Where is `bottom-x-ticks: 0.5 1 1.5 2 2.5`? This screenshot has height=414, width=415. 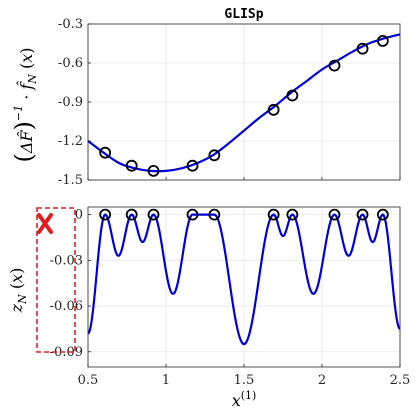
bottom-x-ticks: 0.5 1 1.5 2 2.5 is located at coordinates (244, 376).